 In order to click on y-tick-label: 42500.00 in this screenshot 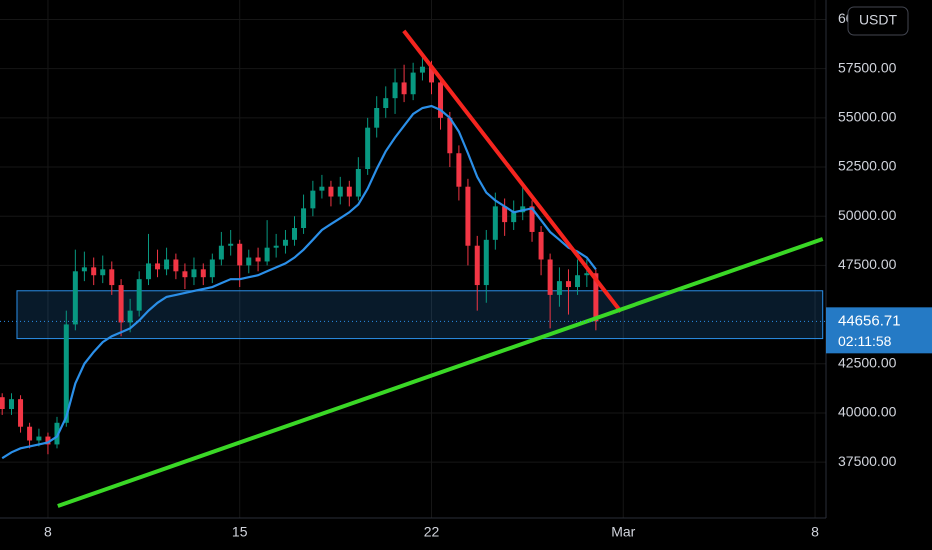, I will do `click(867, 362)`.